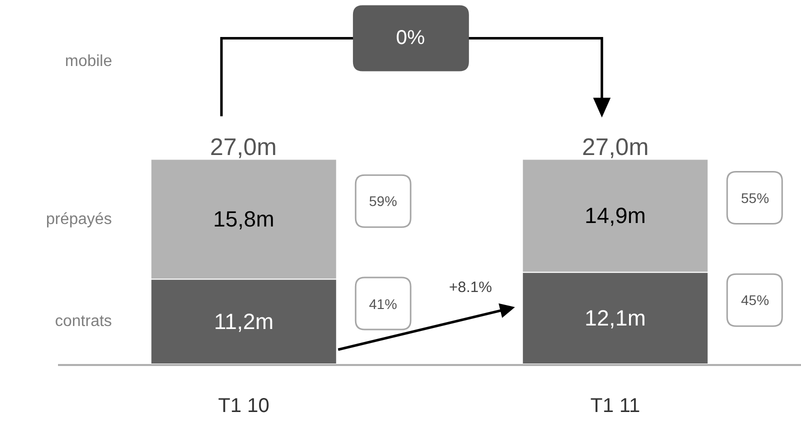 The width and height of the screenshot is (801, 424). I want to click on text: contrats, so click(83, 321).